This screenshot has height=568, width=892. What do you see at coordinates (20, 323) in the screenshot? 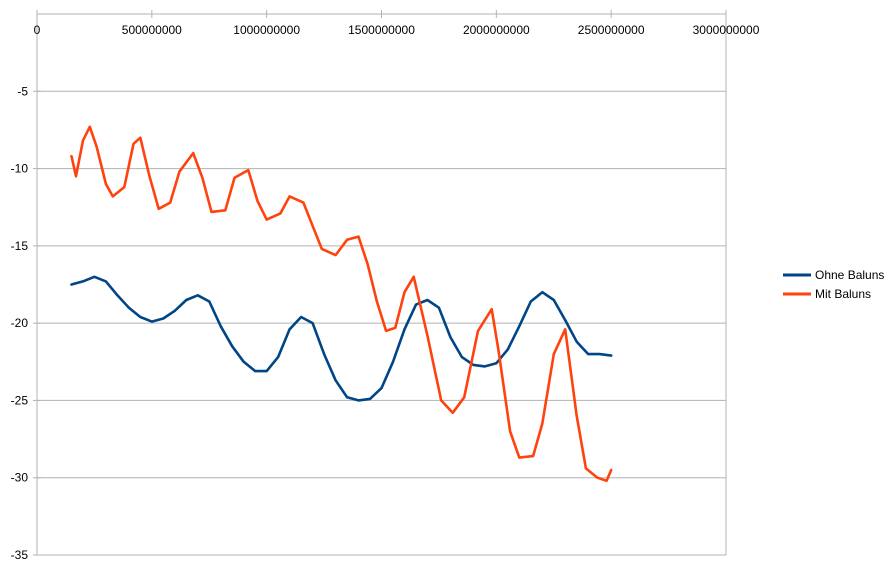
I see `y-tick-label: -20` at bounding box center [20, 323].